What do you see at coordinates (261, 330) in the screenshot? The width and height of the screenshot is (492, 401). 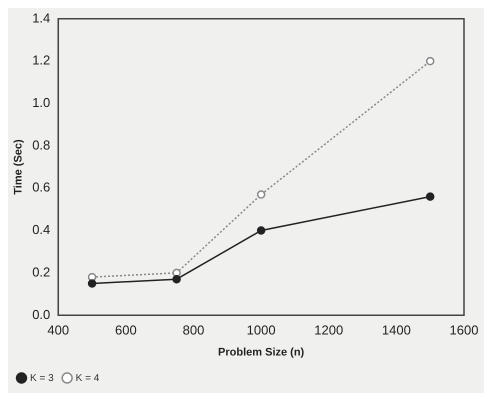 I see `x-tick-label: 1000` at bounding box center [261, 330].